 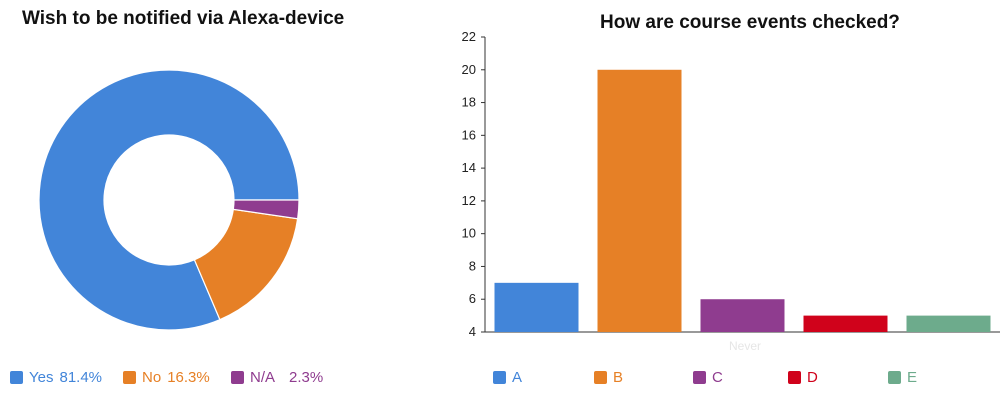 What do you see at coordinates (803, 377) in the screenshot?
I see `bar-legend-item: D` at bounding box center [803, 377].